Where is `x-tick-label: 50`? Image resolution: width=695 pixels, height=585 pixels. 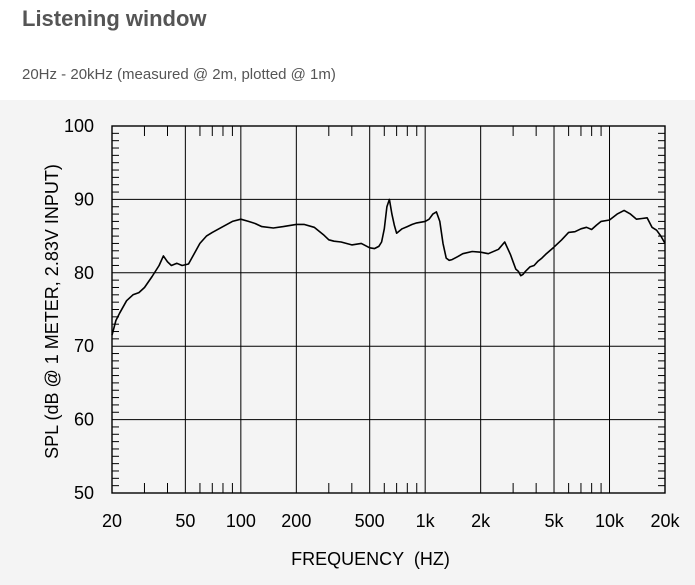 x-tick-label: 50 is located at coordinates (185, 521).